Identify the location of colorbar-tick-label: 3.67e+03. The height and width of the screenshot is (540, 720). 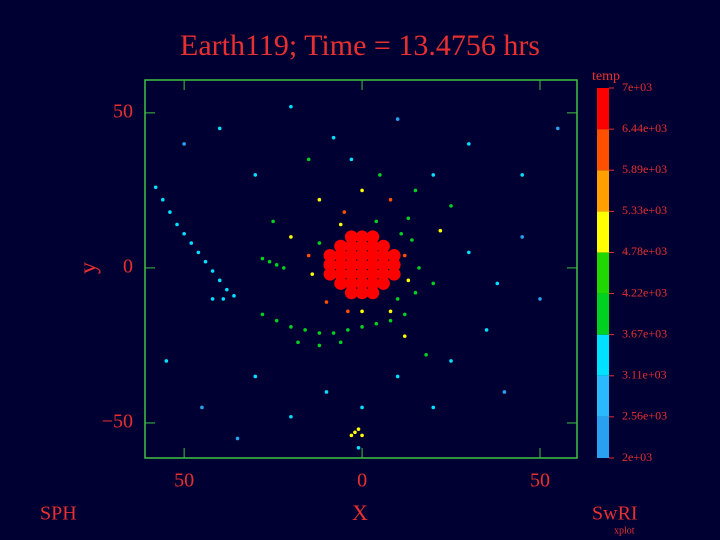
(644, 333).